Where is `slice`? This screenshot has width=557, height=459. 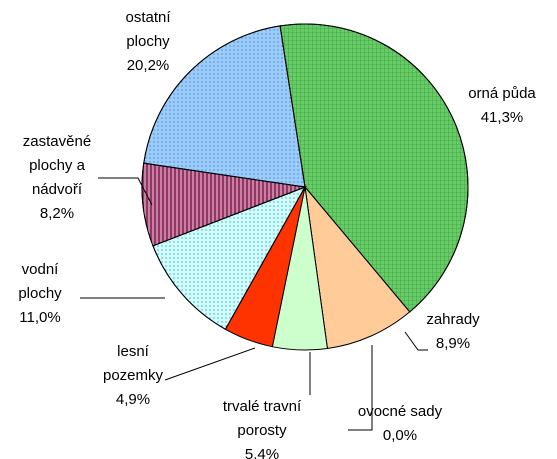
slice is located at coordinates (357, 267).